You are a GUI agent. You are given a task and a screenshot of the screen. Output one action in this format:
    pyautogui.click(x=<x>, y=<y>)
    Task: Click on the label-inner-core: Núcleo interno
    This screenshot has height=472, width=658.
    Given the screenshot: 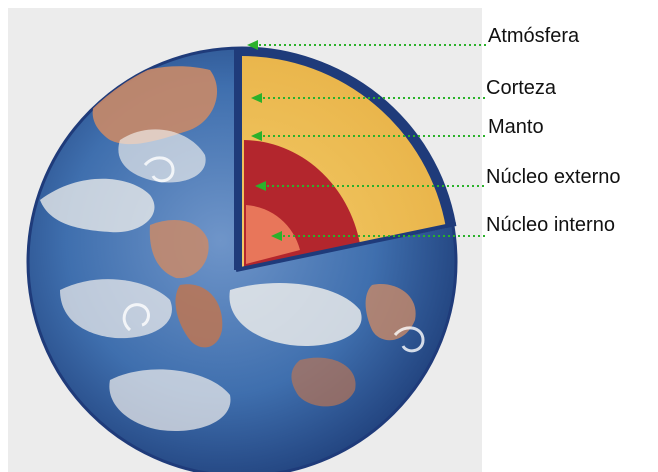 What is the action you would take?
    pyautogui.click(x=550, y=225)
    